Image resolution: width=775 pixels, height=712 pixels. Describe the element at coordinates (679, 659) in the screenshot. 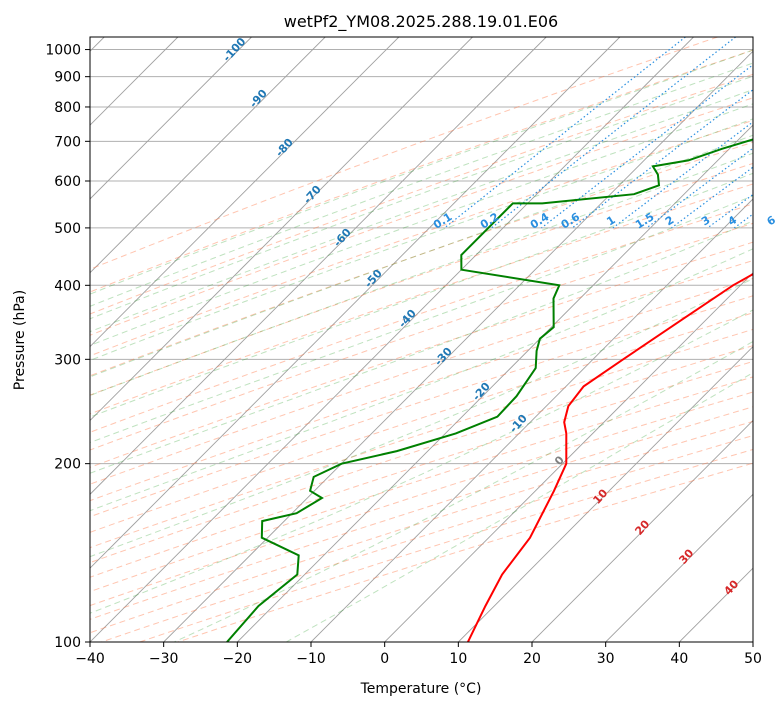

I see `x-tick-label: 40` at that location.